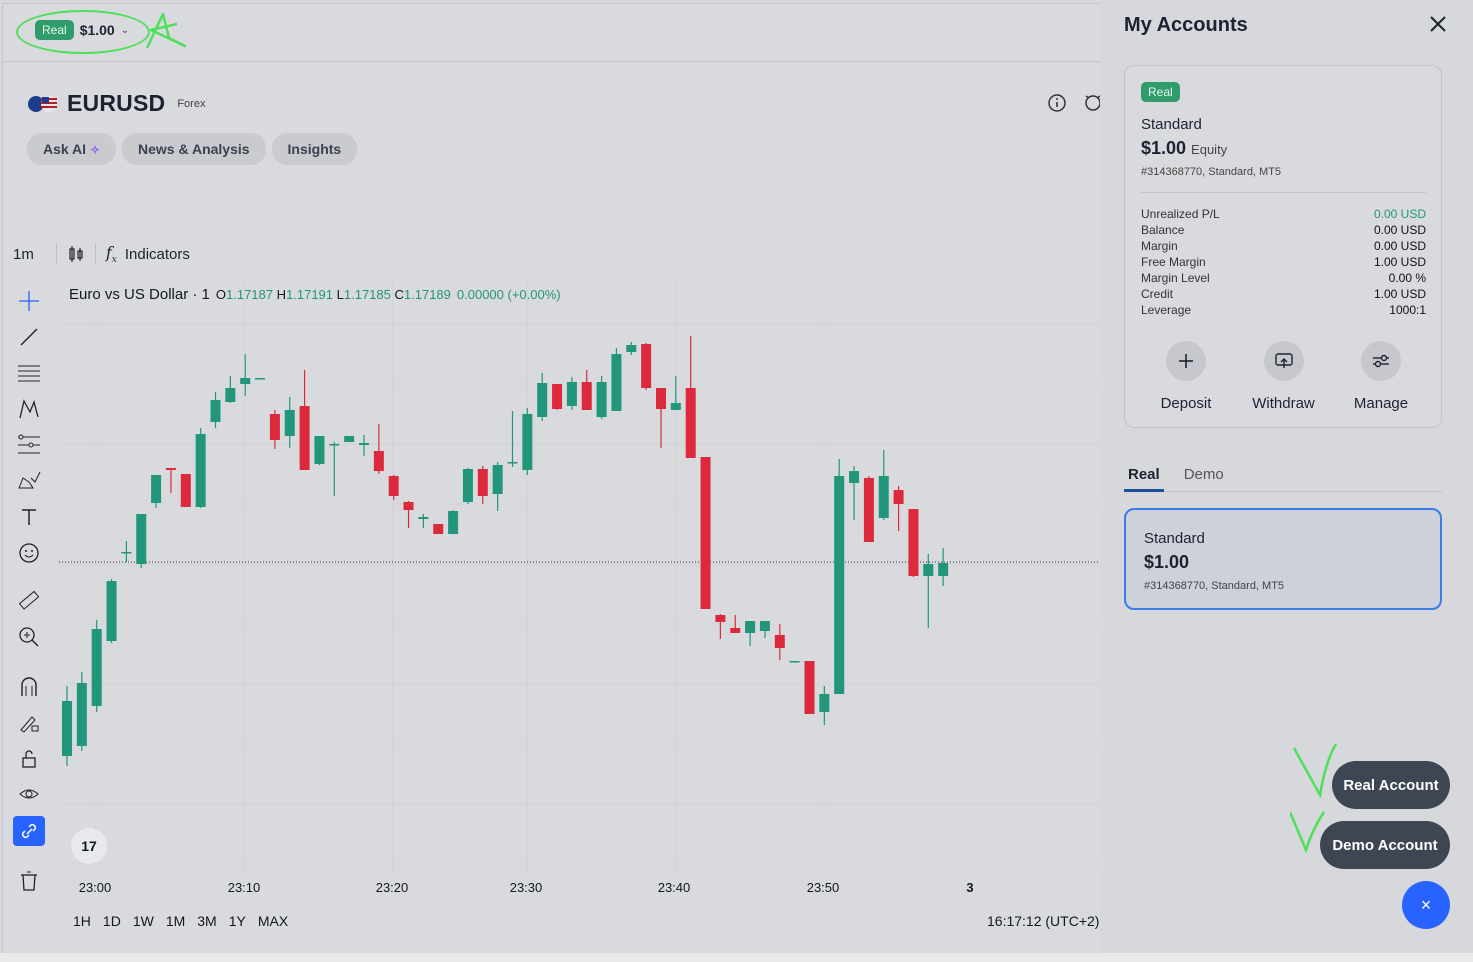  I want to click on stat-row: Credit 1.00 USD, so click(1283, 294).